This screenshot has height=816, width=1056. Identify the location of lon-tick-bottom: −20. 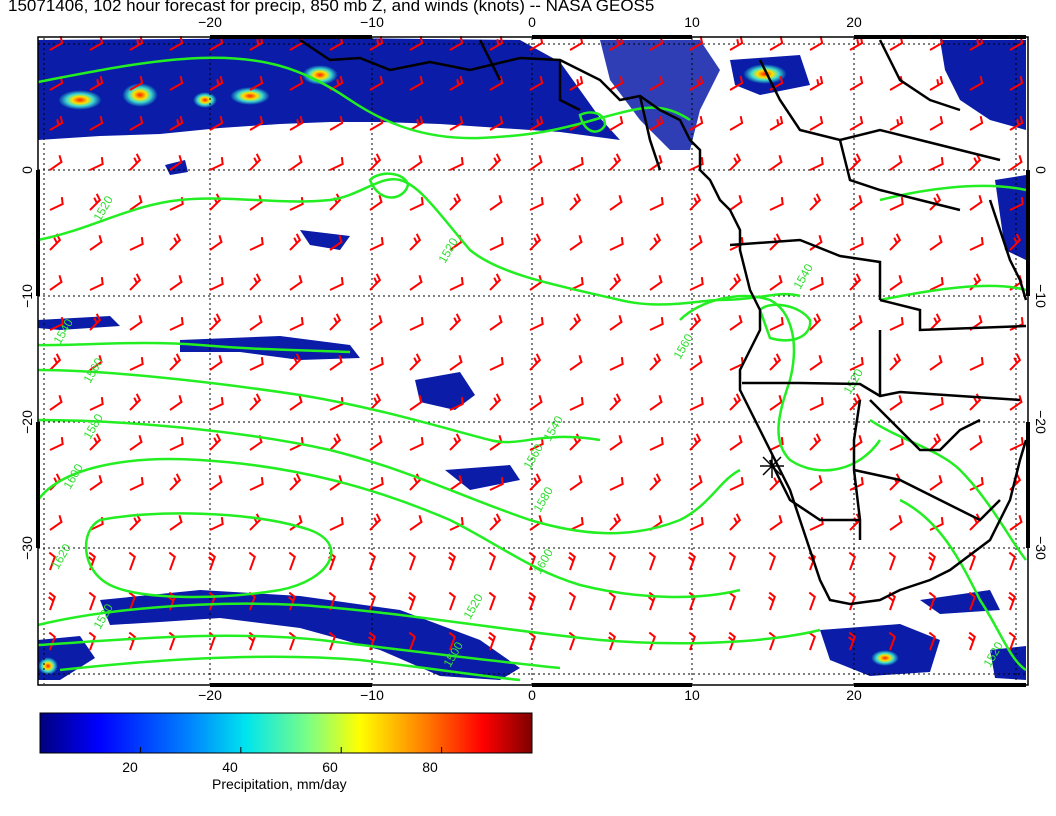
(210, 695).